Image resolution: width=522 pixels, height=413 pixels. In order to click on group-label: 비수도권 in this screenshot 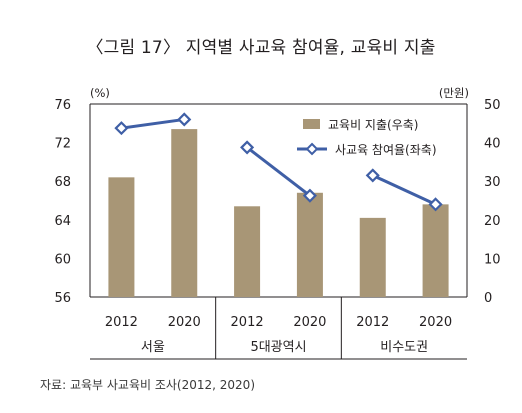, I will do `click(404, 347)`.